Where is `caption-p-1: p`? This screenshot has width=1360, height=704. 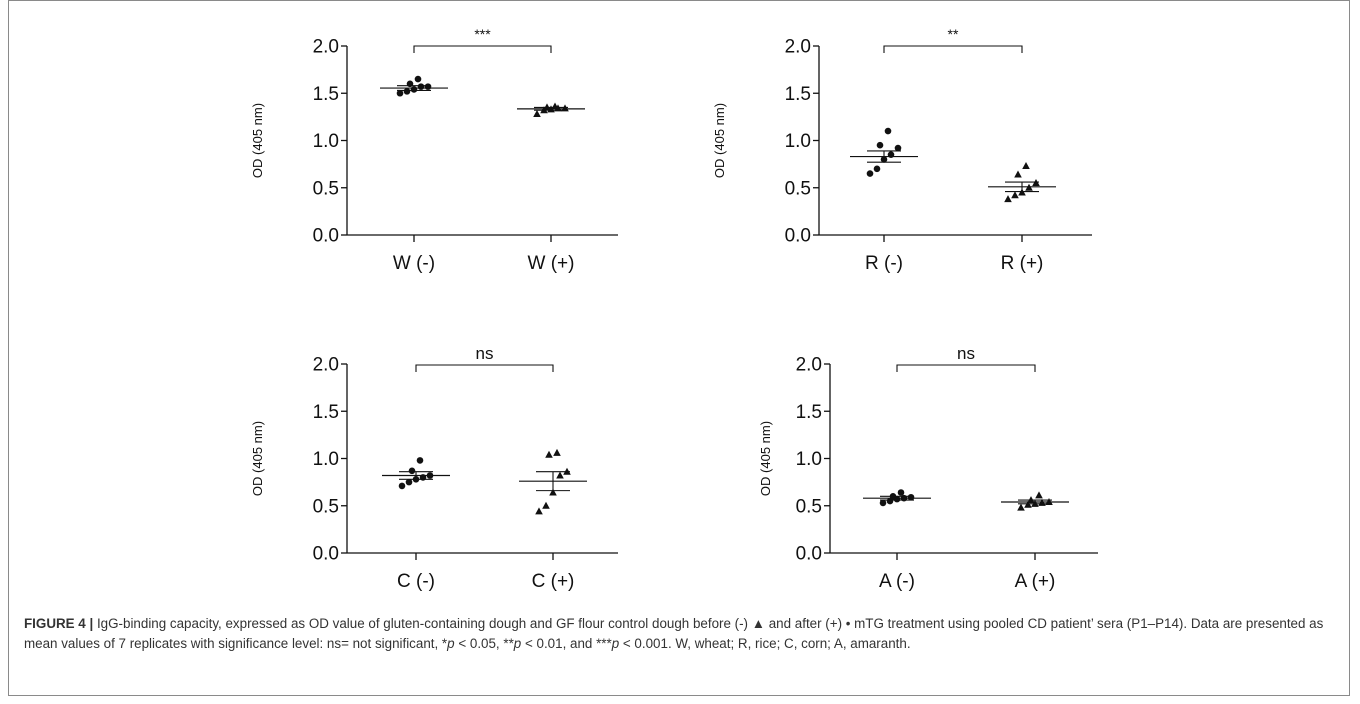
caption-p-1: p is located at coordinates (451, 643).